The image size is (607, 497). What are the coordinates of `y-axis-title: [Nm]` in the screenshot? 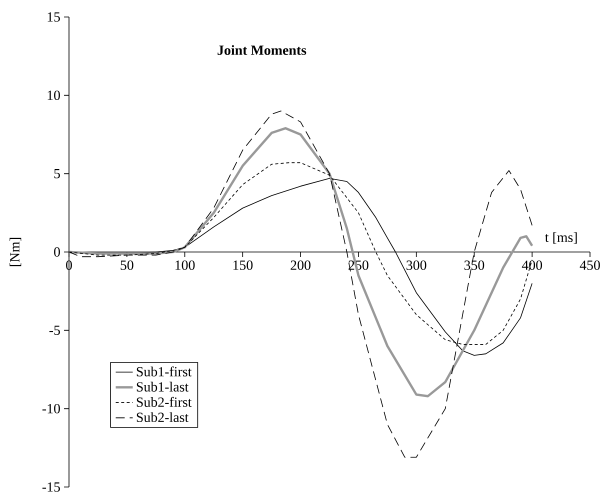 It's located at (16, 252).